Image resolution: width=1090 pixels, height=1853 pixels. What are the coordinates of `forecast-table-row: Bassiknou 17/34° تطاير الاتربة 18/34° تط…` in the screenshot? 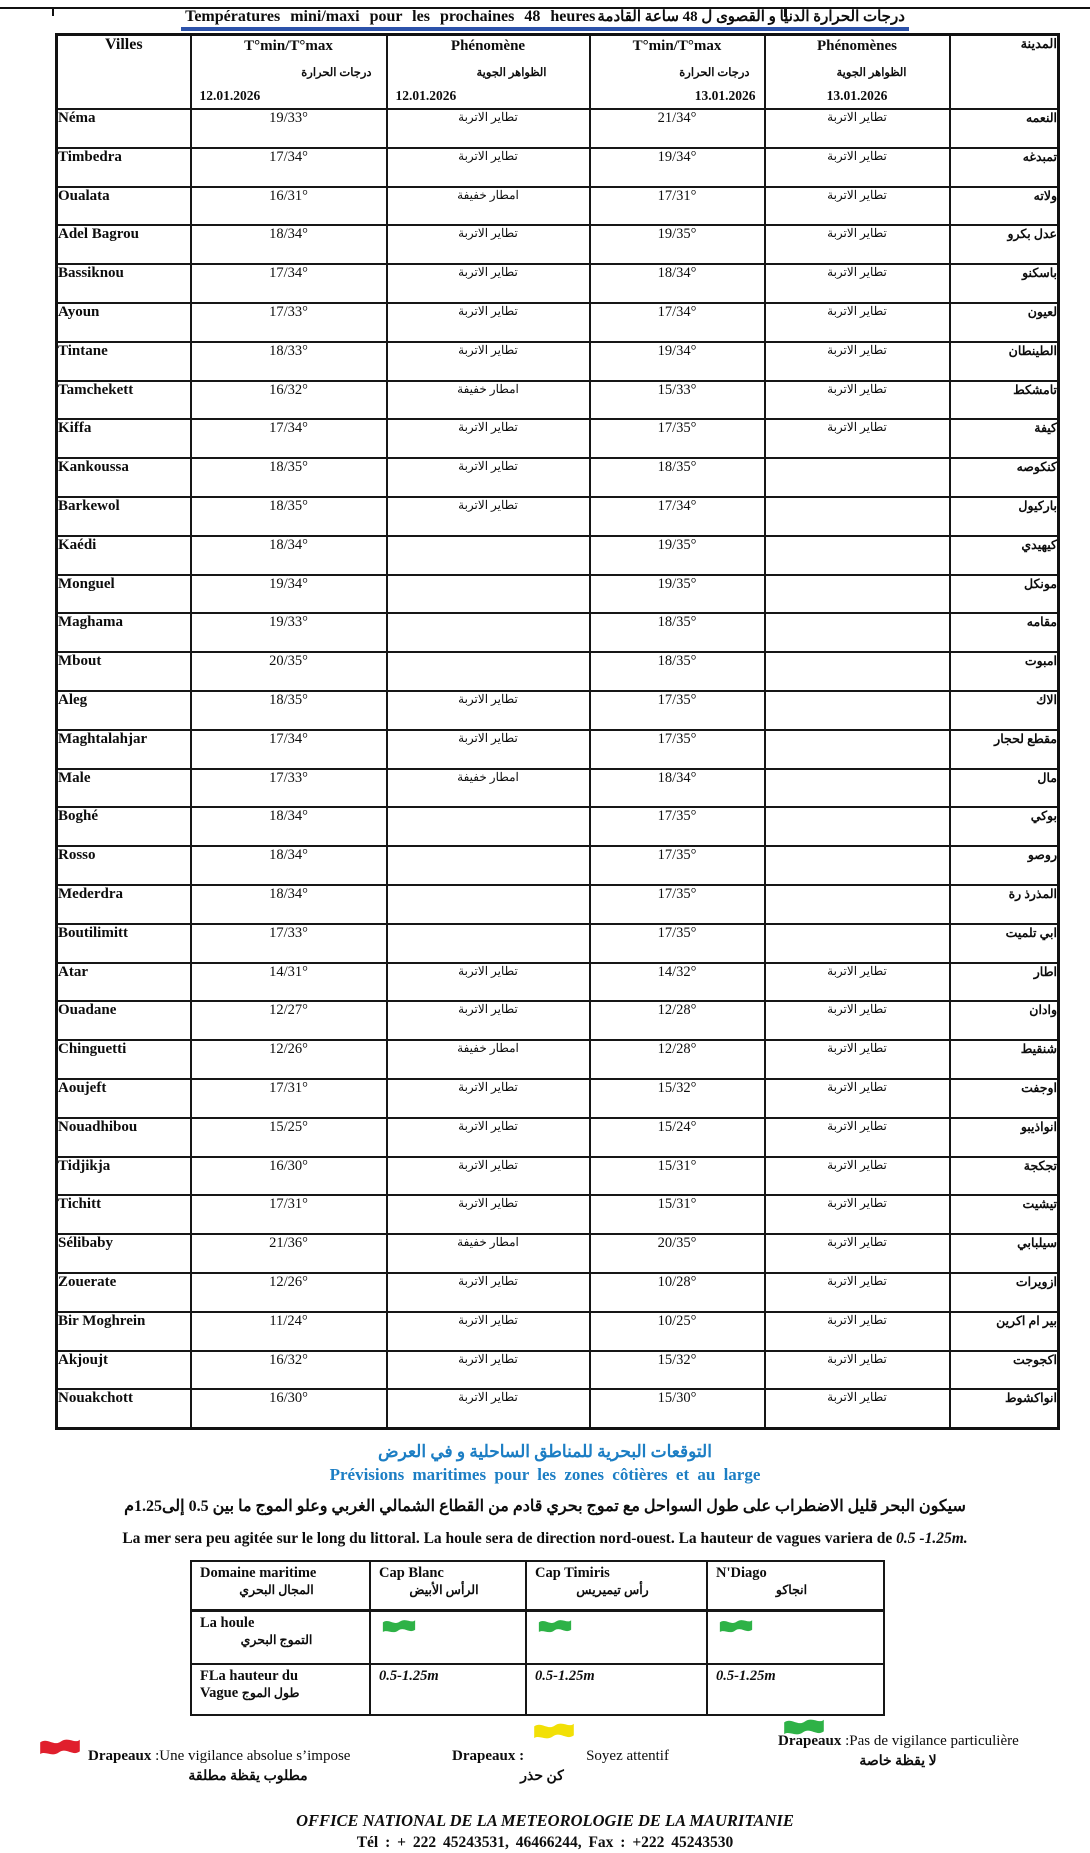 It's located at (557, 283).